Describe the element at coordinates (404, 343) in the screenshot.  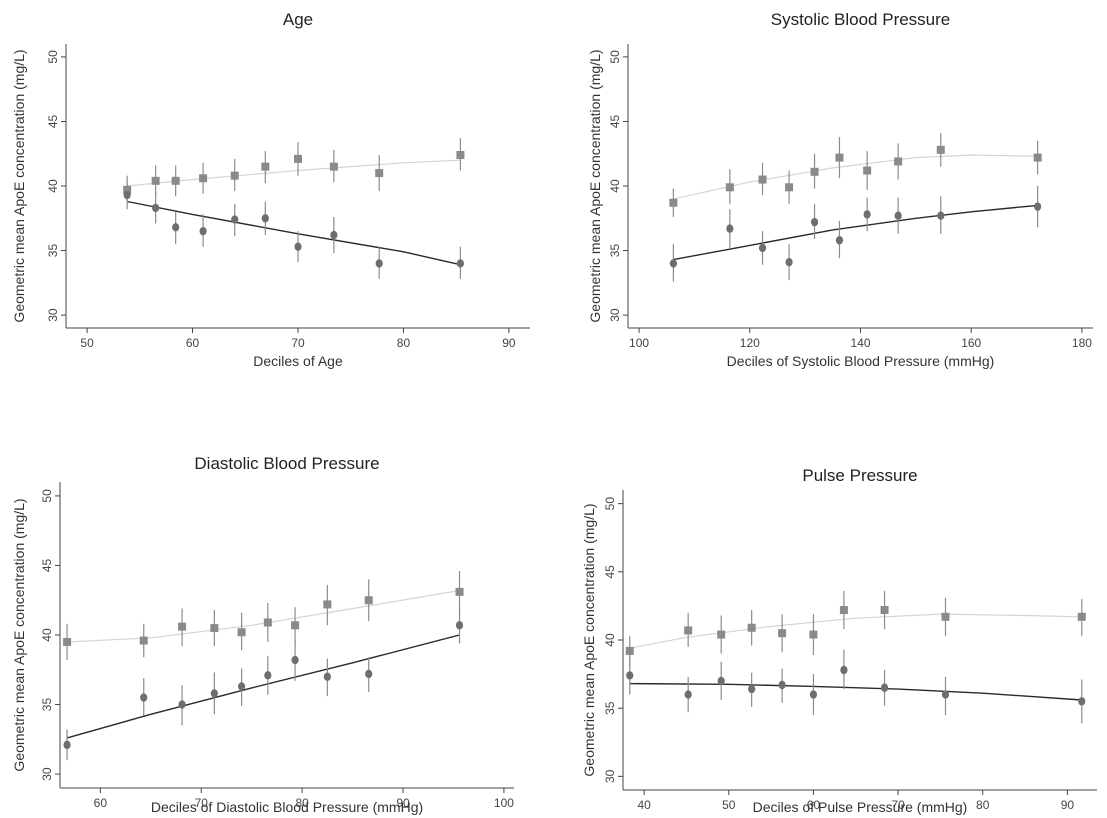
I see `x-tick-label: 80` at that location.